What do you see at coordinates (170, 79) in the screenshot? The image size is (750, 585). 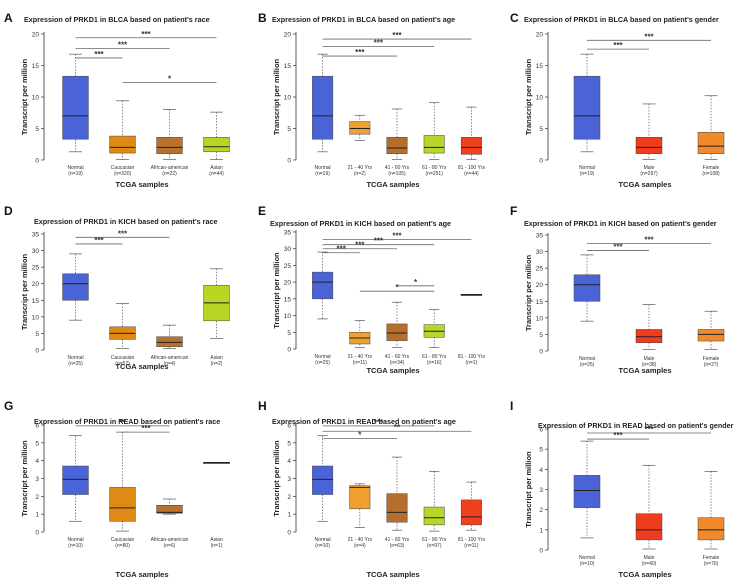 I see `significance-label: *` at bounding box center [170, 79].